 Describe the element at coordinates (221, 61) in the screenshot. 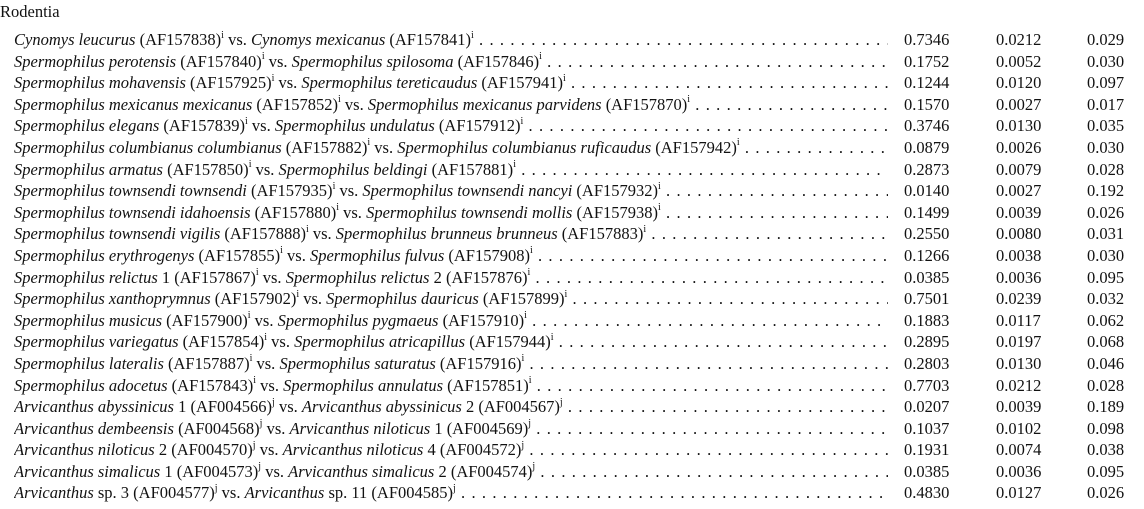

I see `species-a-accession: (AF157840)` at that location.